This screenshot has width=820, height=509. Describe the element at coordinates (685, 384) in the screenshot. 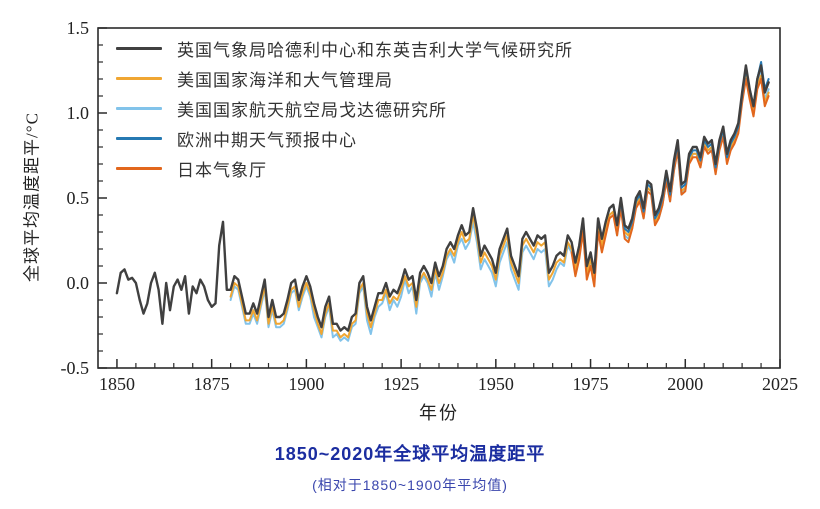

I see `x-tick-label: 2000` at that location.